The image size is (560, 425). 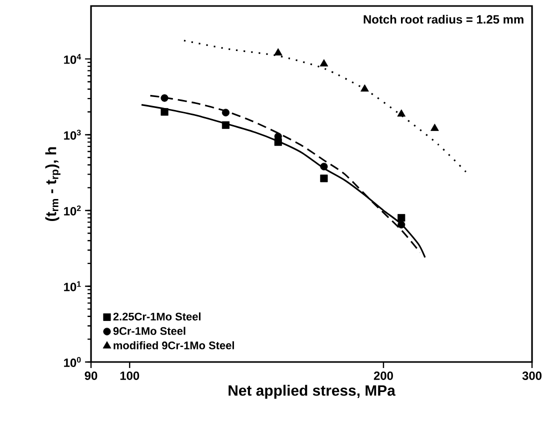 What do you see at coordinates (532, 375) in the screenshot?
I see `x-tick-label: 300` at bounding box center [532, 375].